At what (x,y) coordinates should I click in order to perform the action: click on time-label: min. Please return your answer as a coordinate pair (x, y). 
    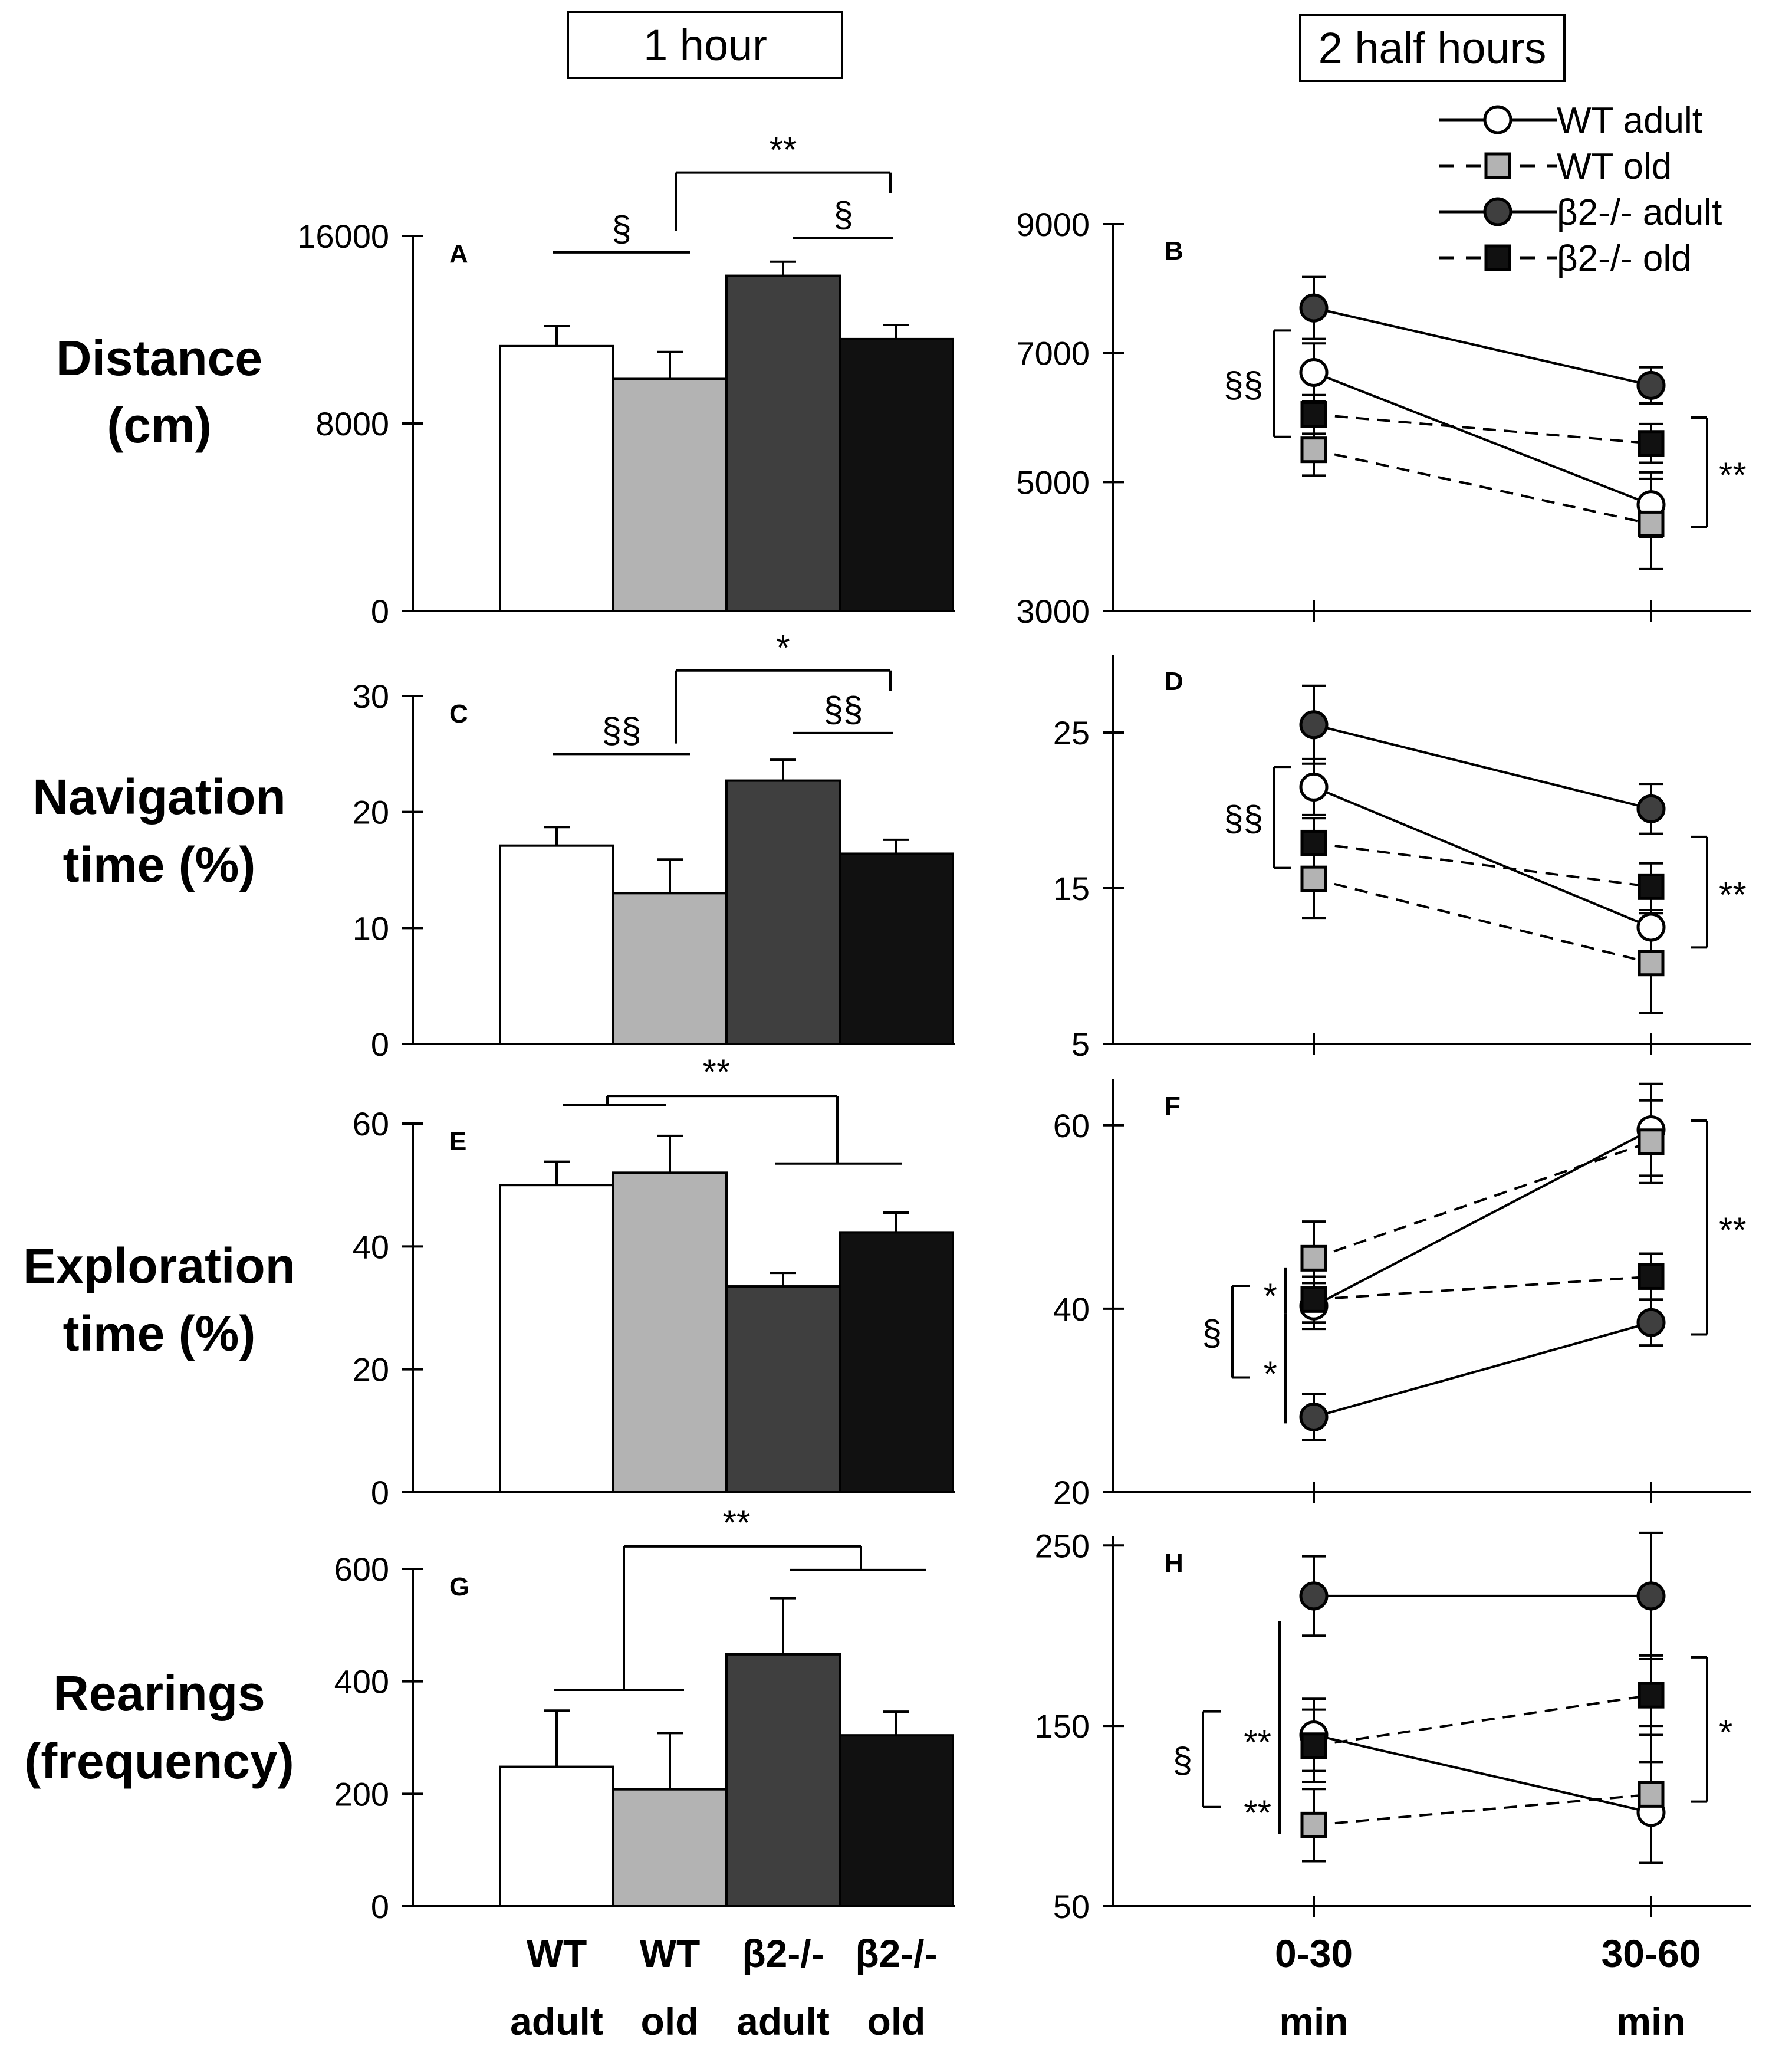
    Looking at the image, I should click on (1314, 2021).